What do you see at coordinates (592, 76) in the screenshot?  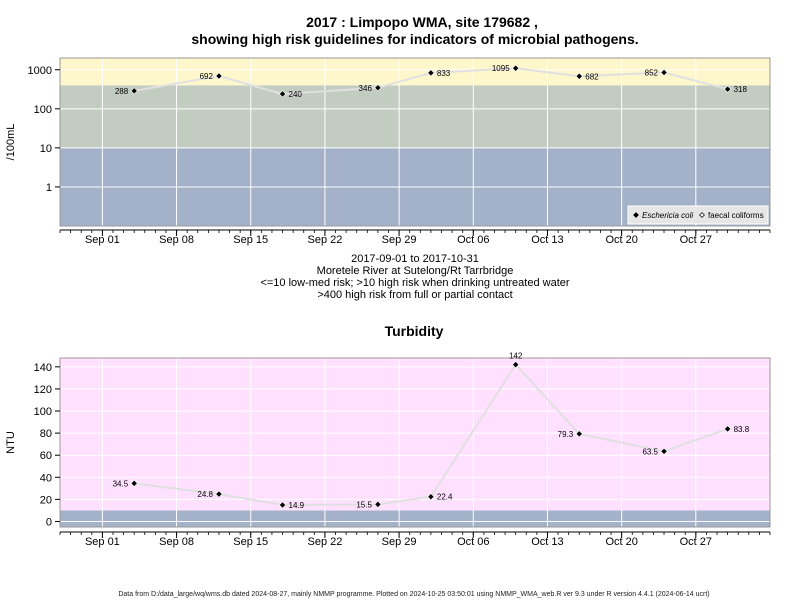 I see `data-label-6: 682` at bounding box center [592, 76].